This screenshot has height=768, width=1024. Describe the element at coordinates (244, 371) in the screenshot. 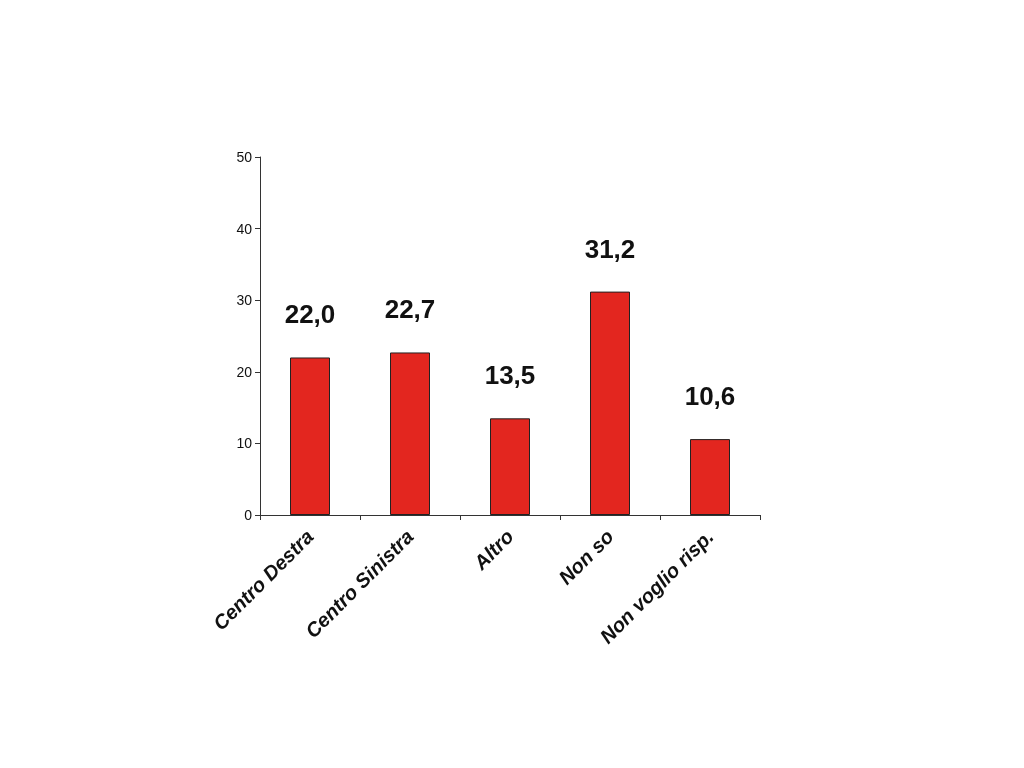

I see `y-tick-label: 20` at that location.